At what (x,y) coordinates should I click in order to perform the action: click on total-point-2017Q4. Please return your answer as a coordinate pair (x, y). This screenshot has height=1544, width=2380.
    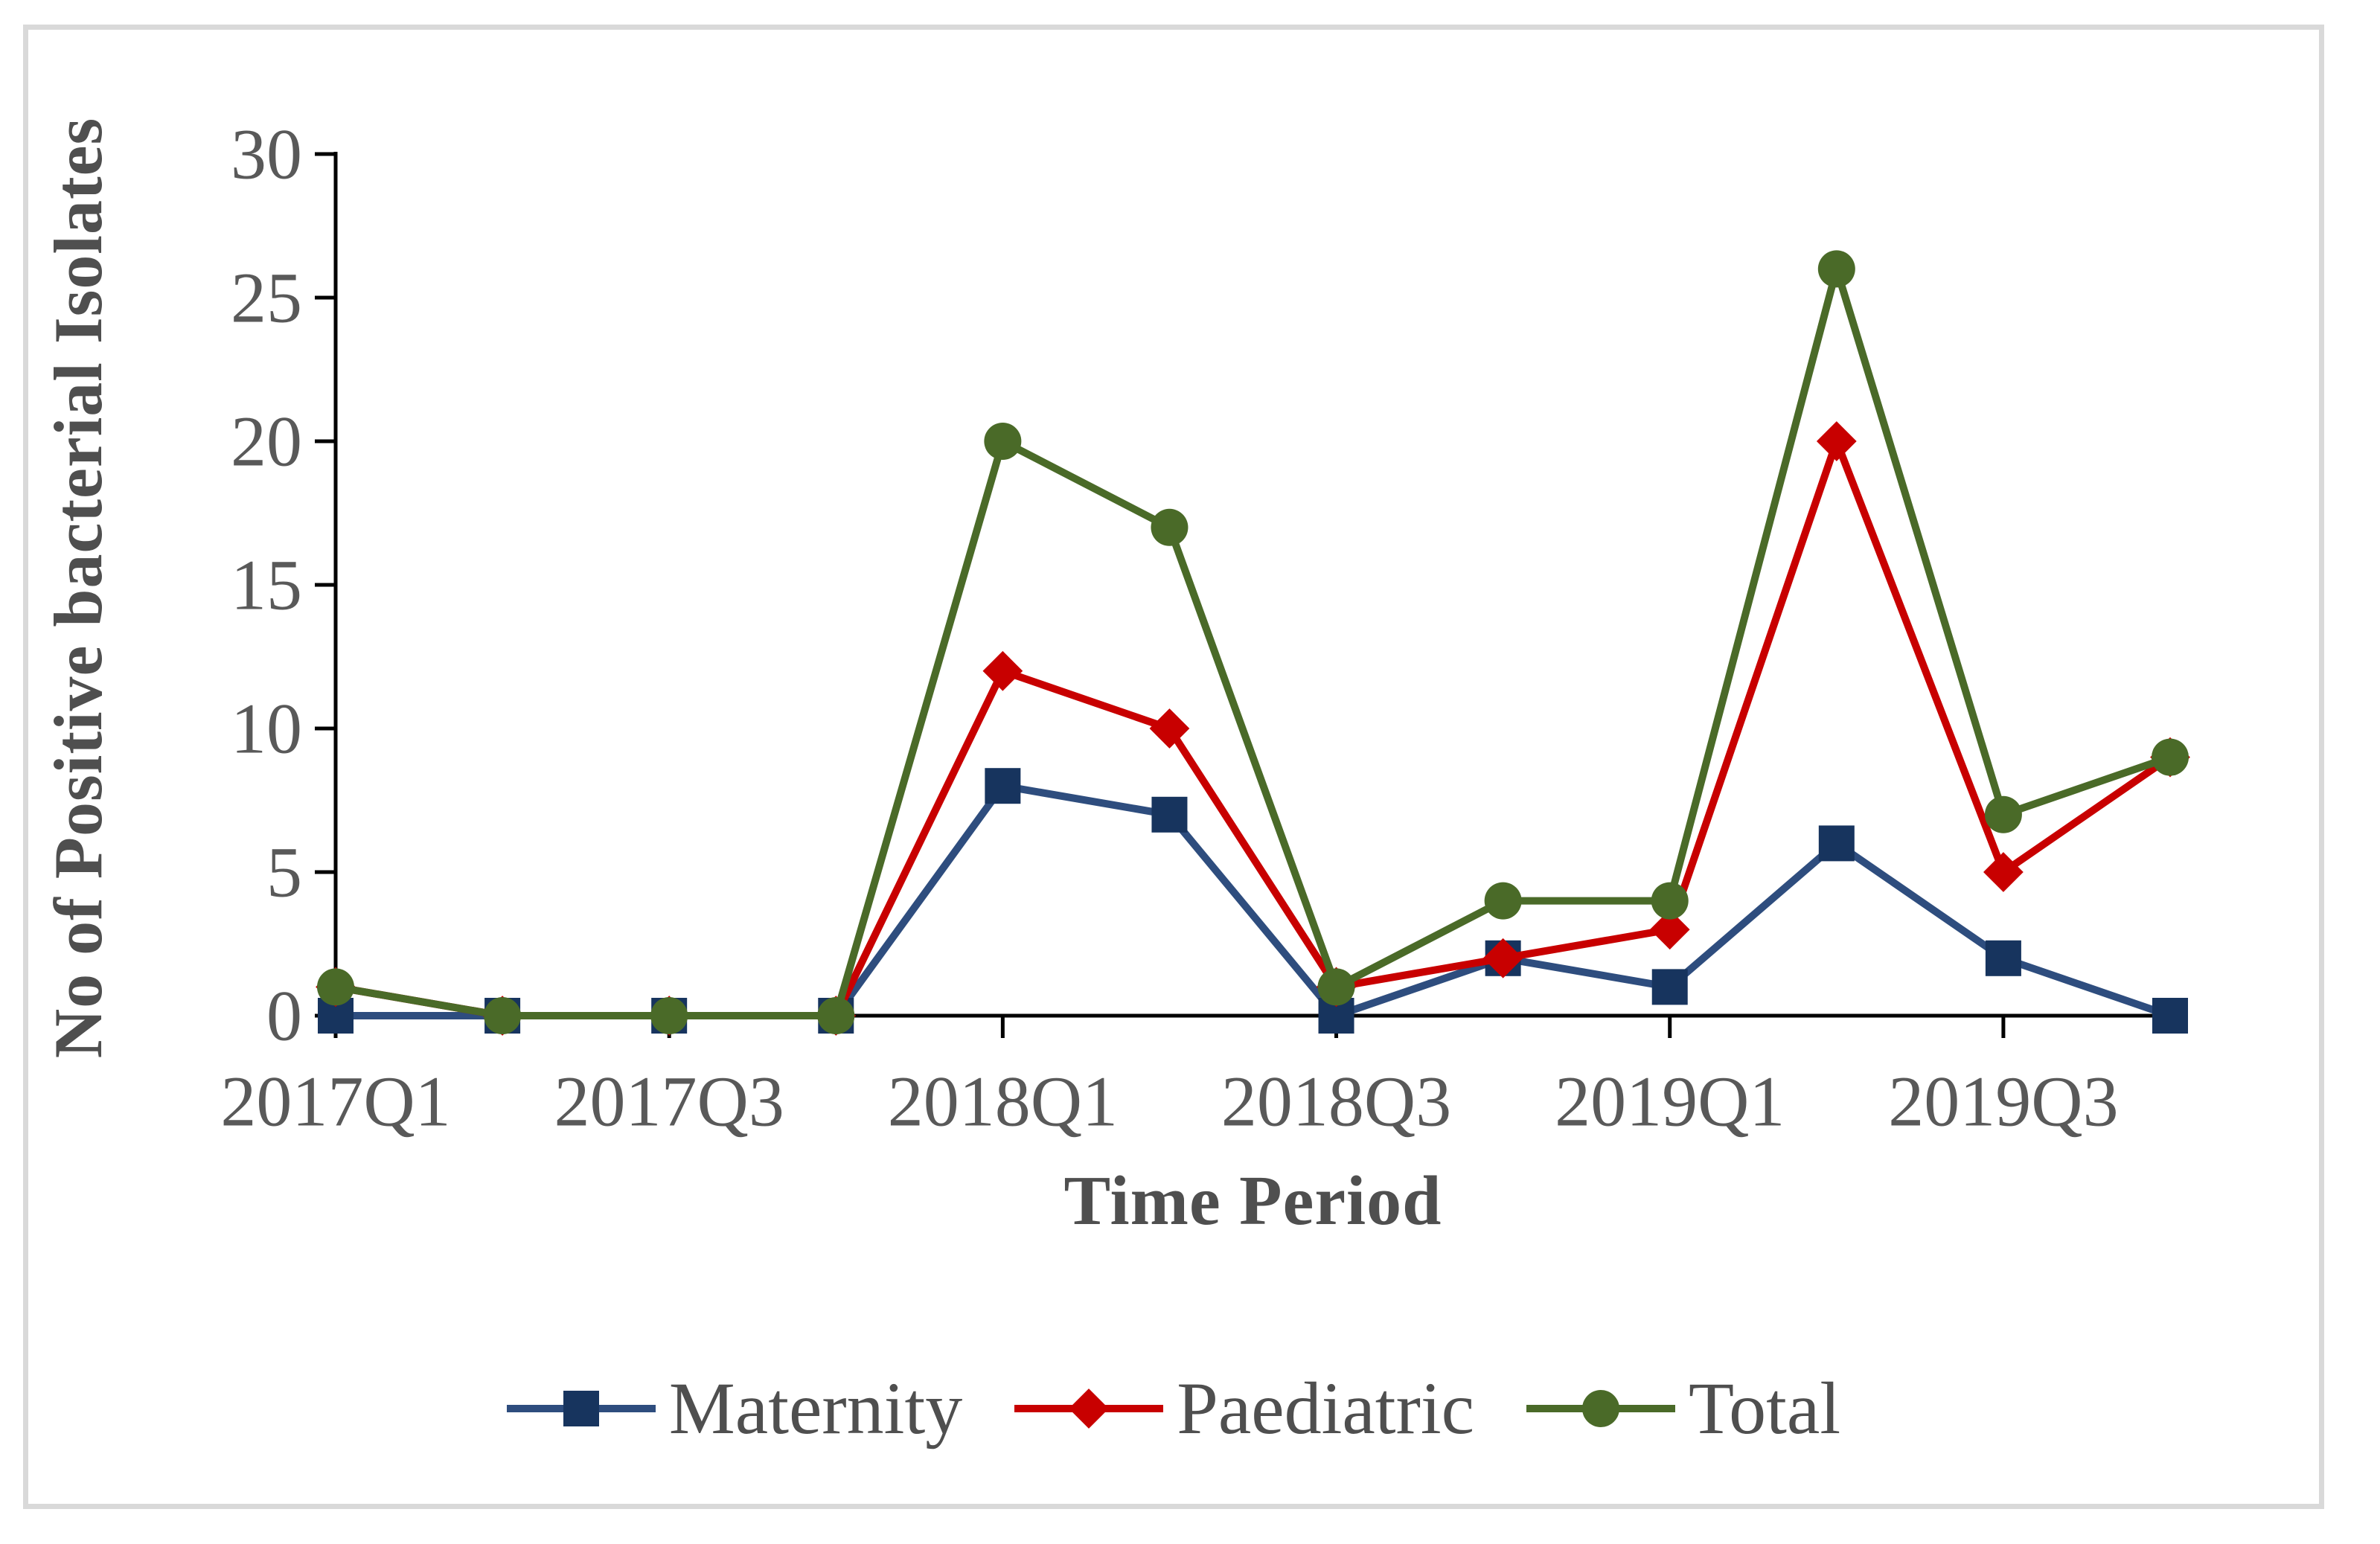
    Looking at the image, I should click on (836, 1015).